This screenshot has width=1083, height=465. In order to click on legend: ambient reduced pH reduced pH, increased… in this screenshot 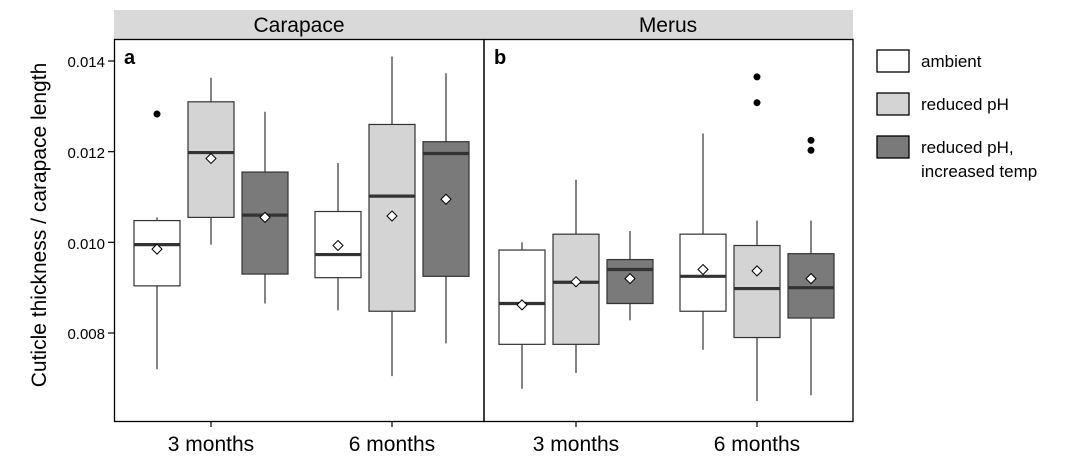, I will do `click(956, 115)`.